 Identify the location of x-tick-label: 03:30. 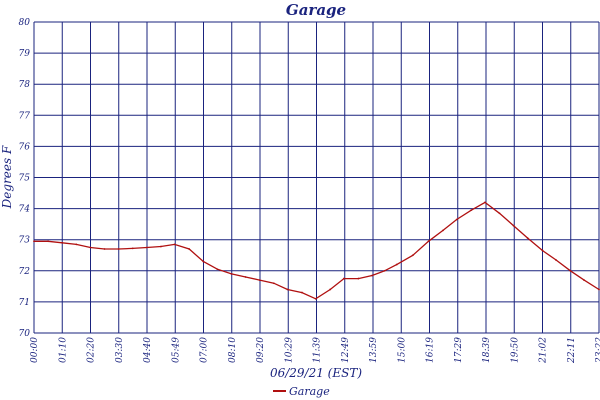
(120, 350).